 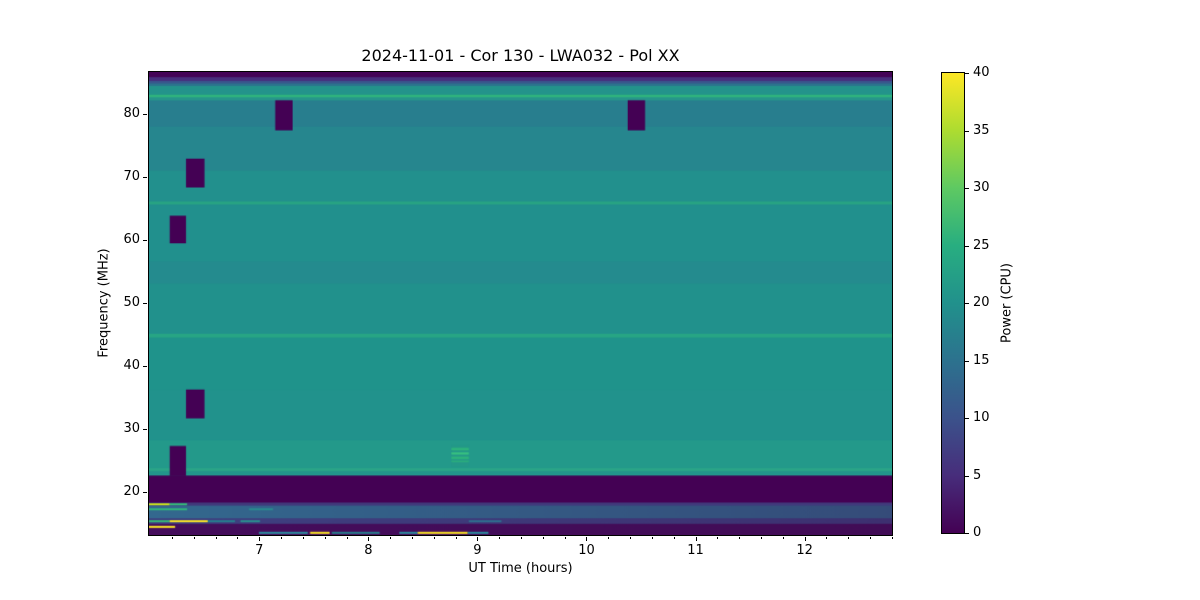 I want to click on y-tick-label: 80, so click(x=131, y=113).